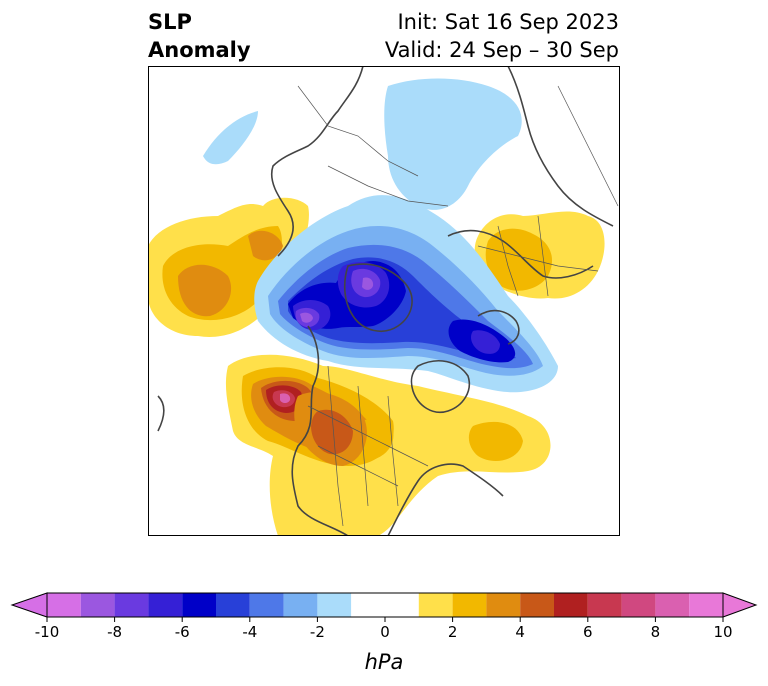  Describe the element at coordinates (317, 632) in the screenshot. I see `colorbar-tick-label: -2` at that location.